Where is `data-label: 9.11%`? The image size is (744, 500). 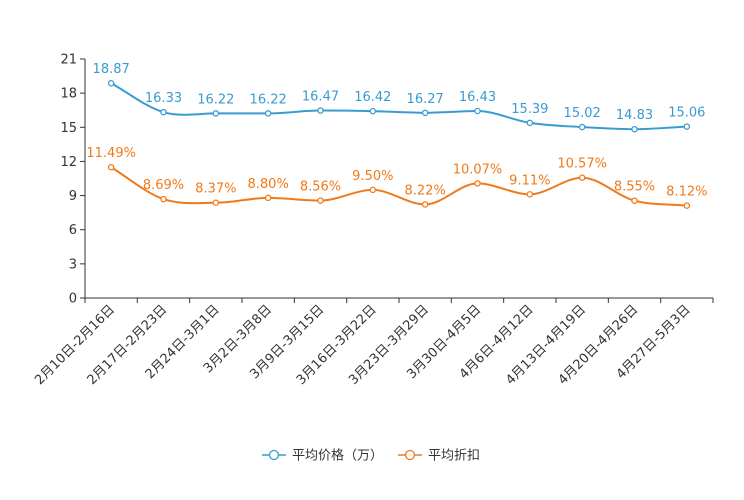 data-label: 9.11% is located at coordinates (529, 180).